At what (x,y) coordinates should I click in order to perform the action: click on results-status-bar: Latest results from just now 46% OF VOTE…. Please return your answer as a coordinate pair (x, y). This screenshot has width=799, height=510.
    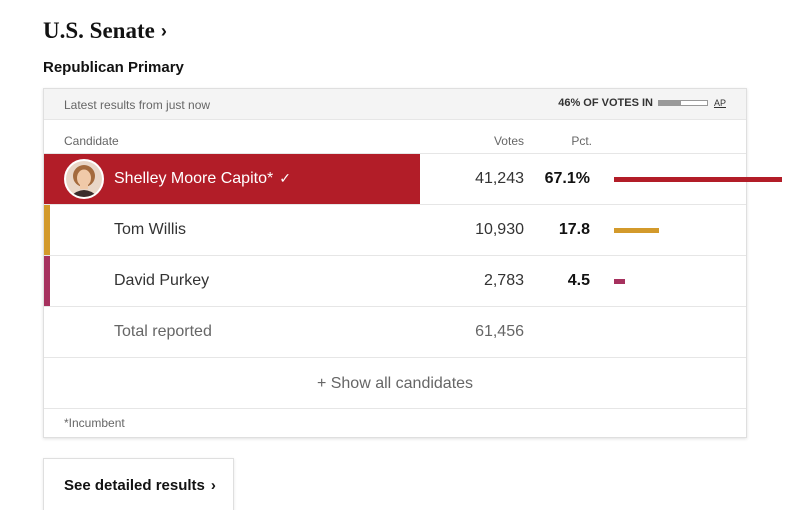
    Looking at the image, I should click on (395, 104).